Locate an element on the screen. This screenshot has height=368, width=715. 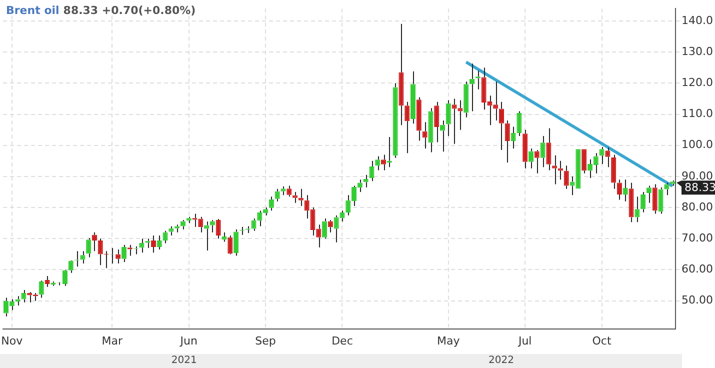
y-tick-label: 50.00 is located at coordinates (698, 300).